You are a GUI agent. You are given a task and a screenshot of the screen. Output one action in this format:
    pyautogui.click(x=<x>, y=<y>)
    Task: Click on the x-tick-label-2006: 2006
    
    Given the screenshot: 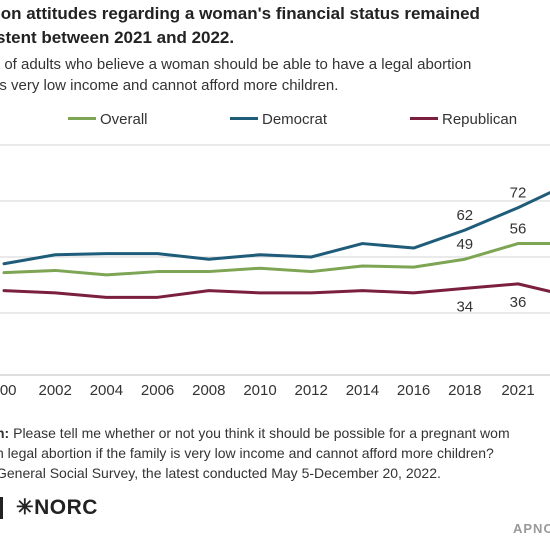 What is the action you would take?
    pyautogui.click(x=157, y=390)
    